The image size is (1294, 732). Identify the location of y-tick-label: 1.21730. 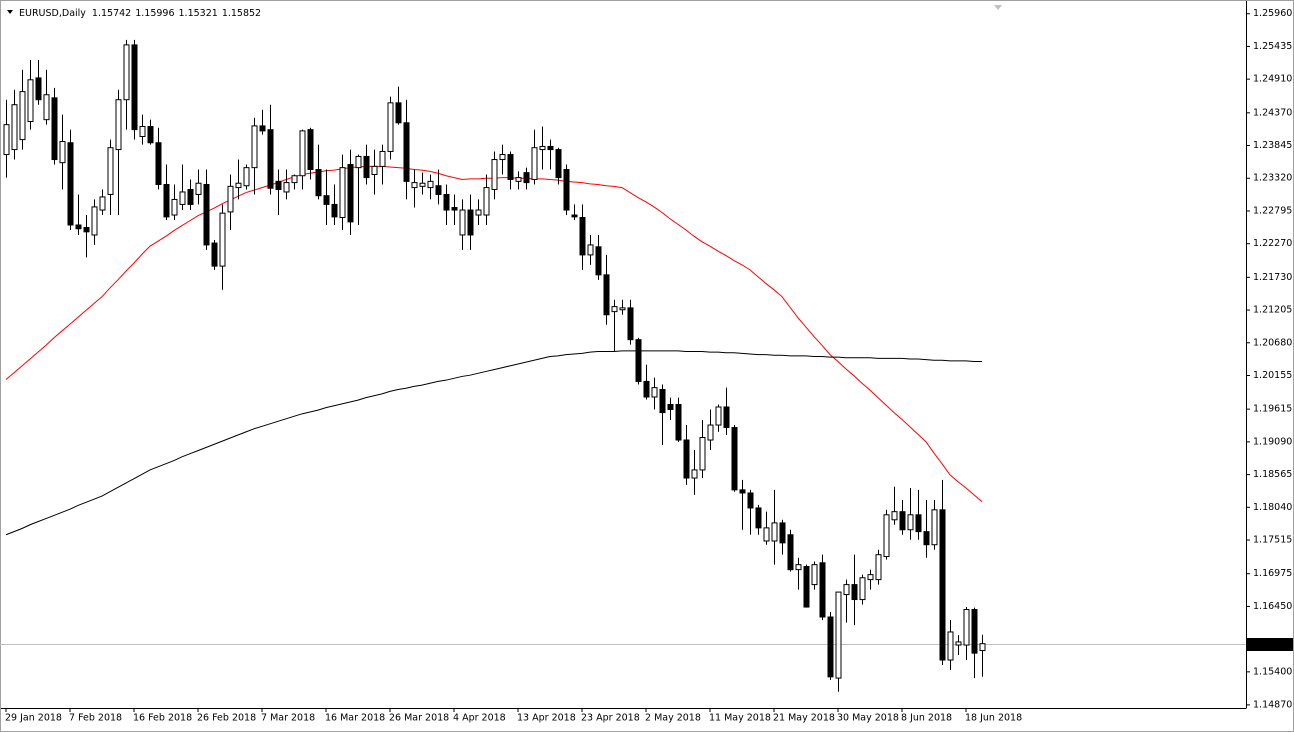
(1272, 277).